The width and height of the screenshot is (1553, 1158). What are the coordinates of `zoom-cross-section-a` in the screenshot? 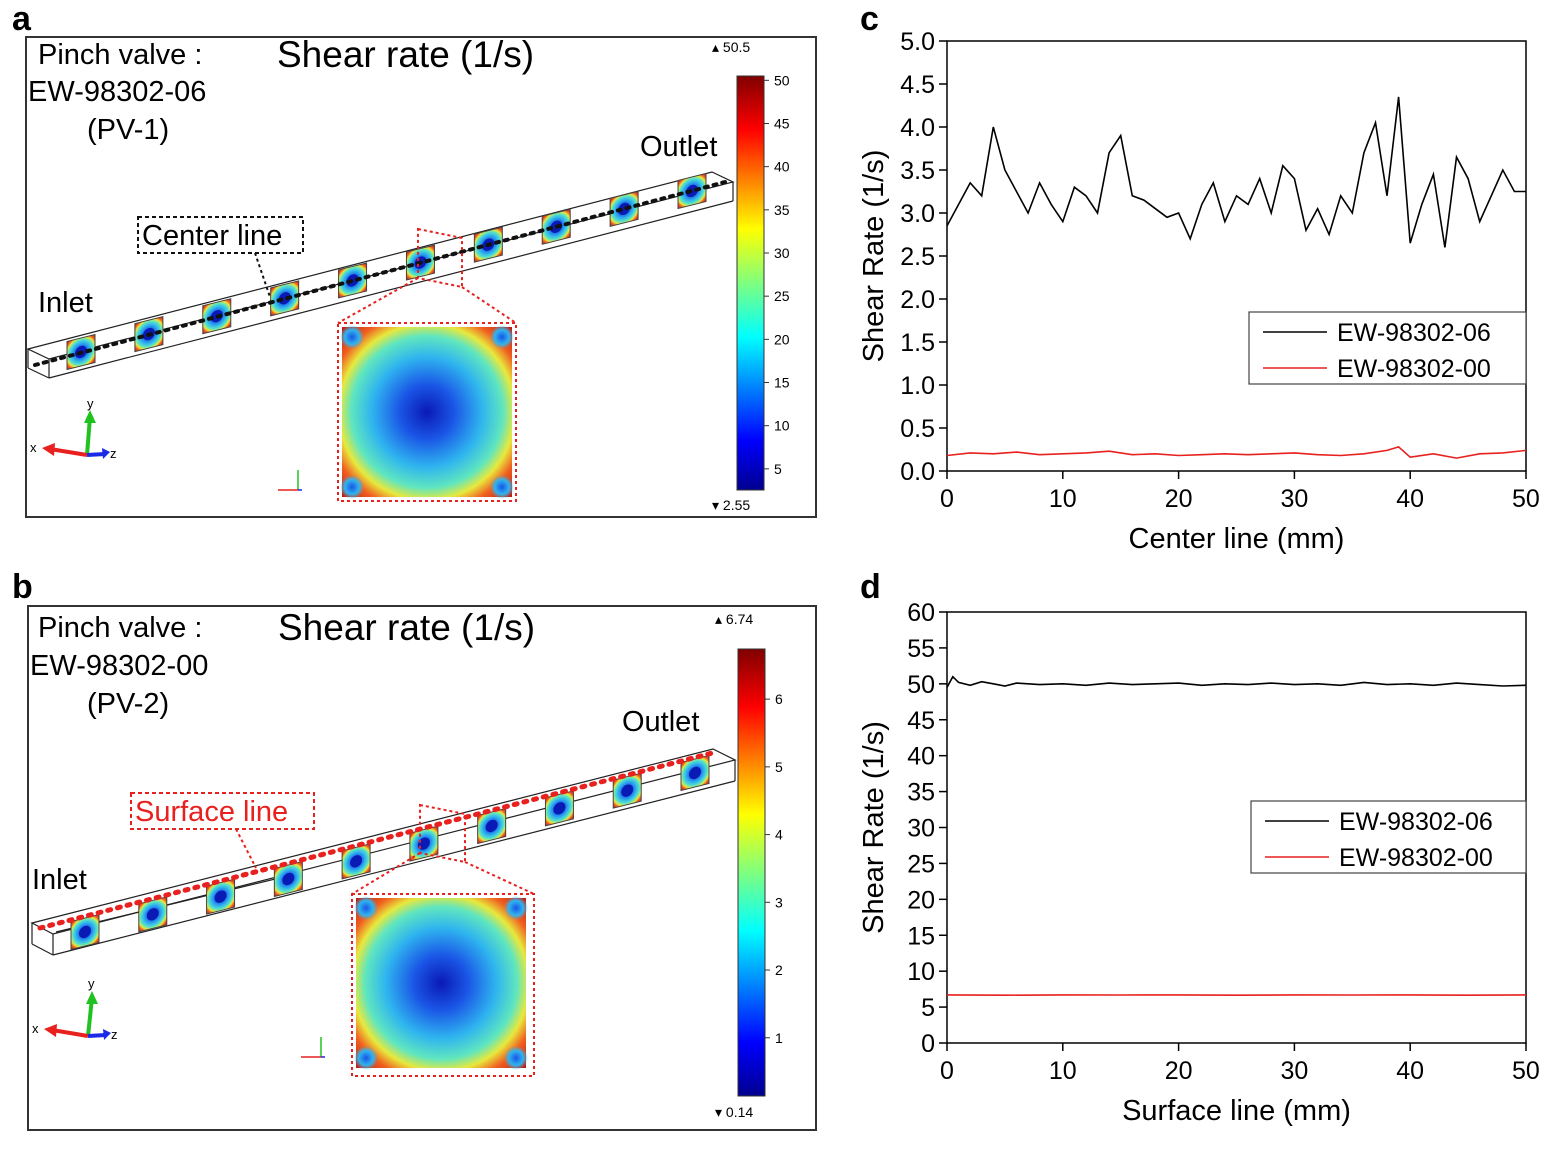 It's located at (427, 412).